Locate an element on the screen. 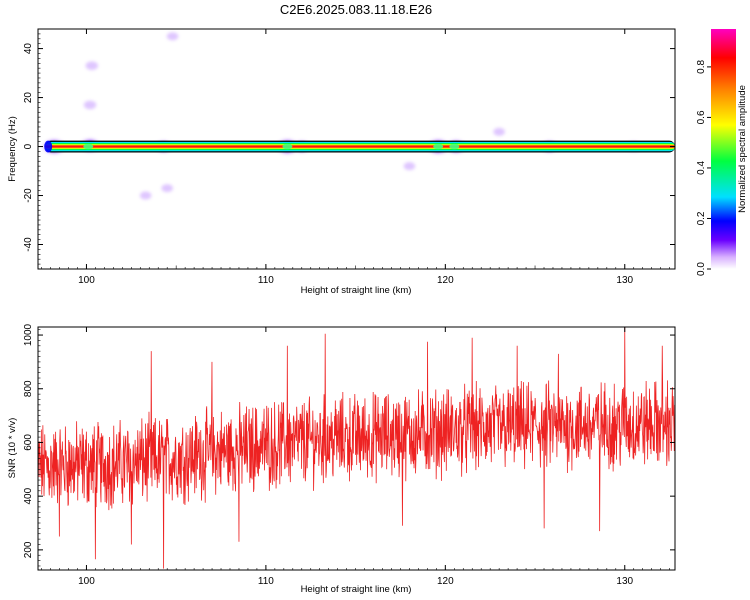  colorbar-label: Normalized spectral amplitude is located at coordinates (742, 149).